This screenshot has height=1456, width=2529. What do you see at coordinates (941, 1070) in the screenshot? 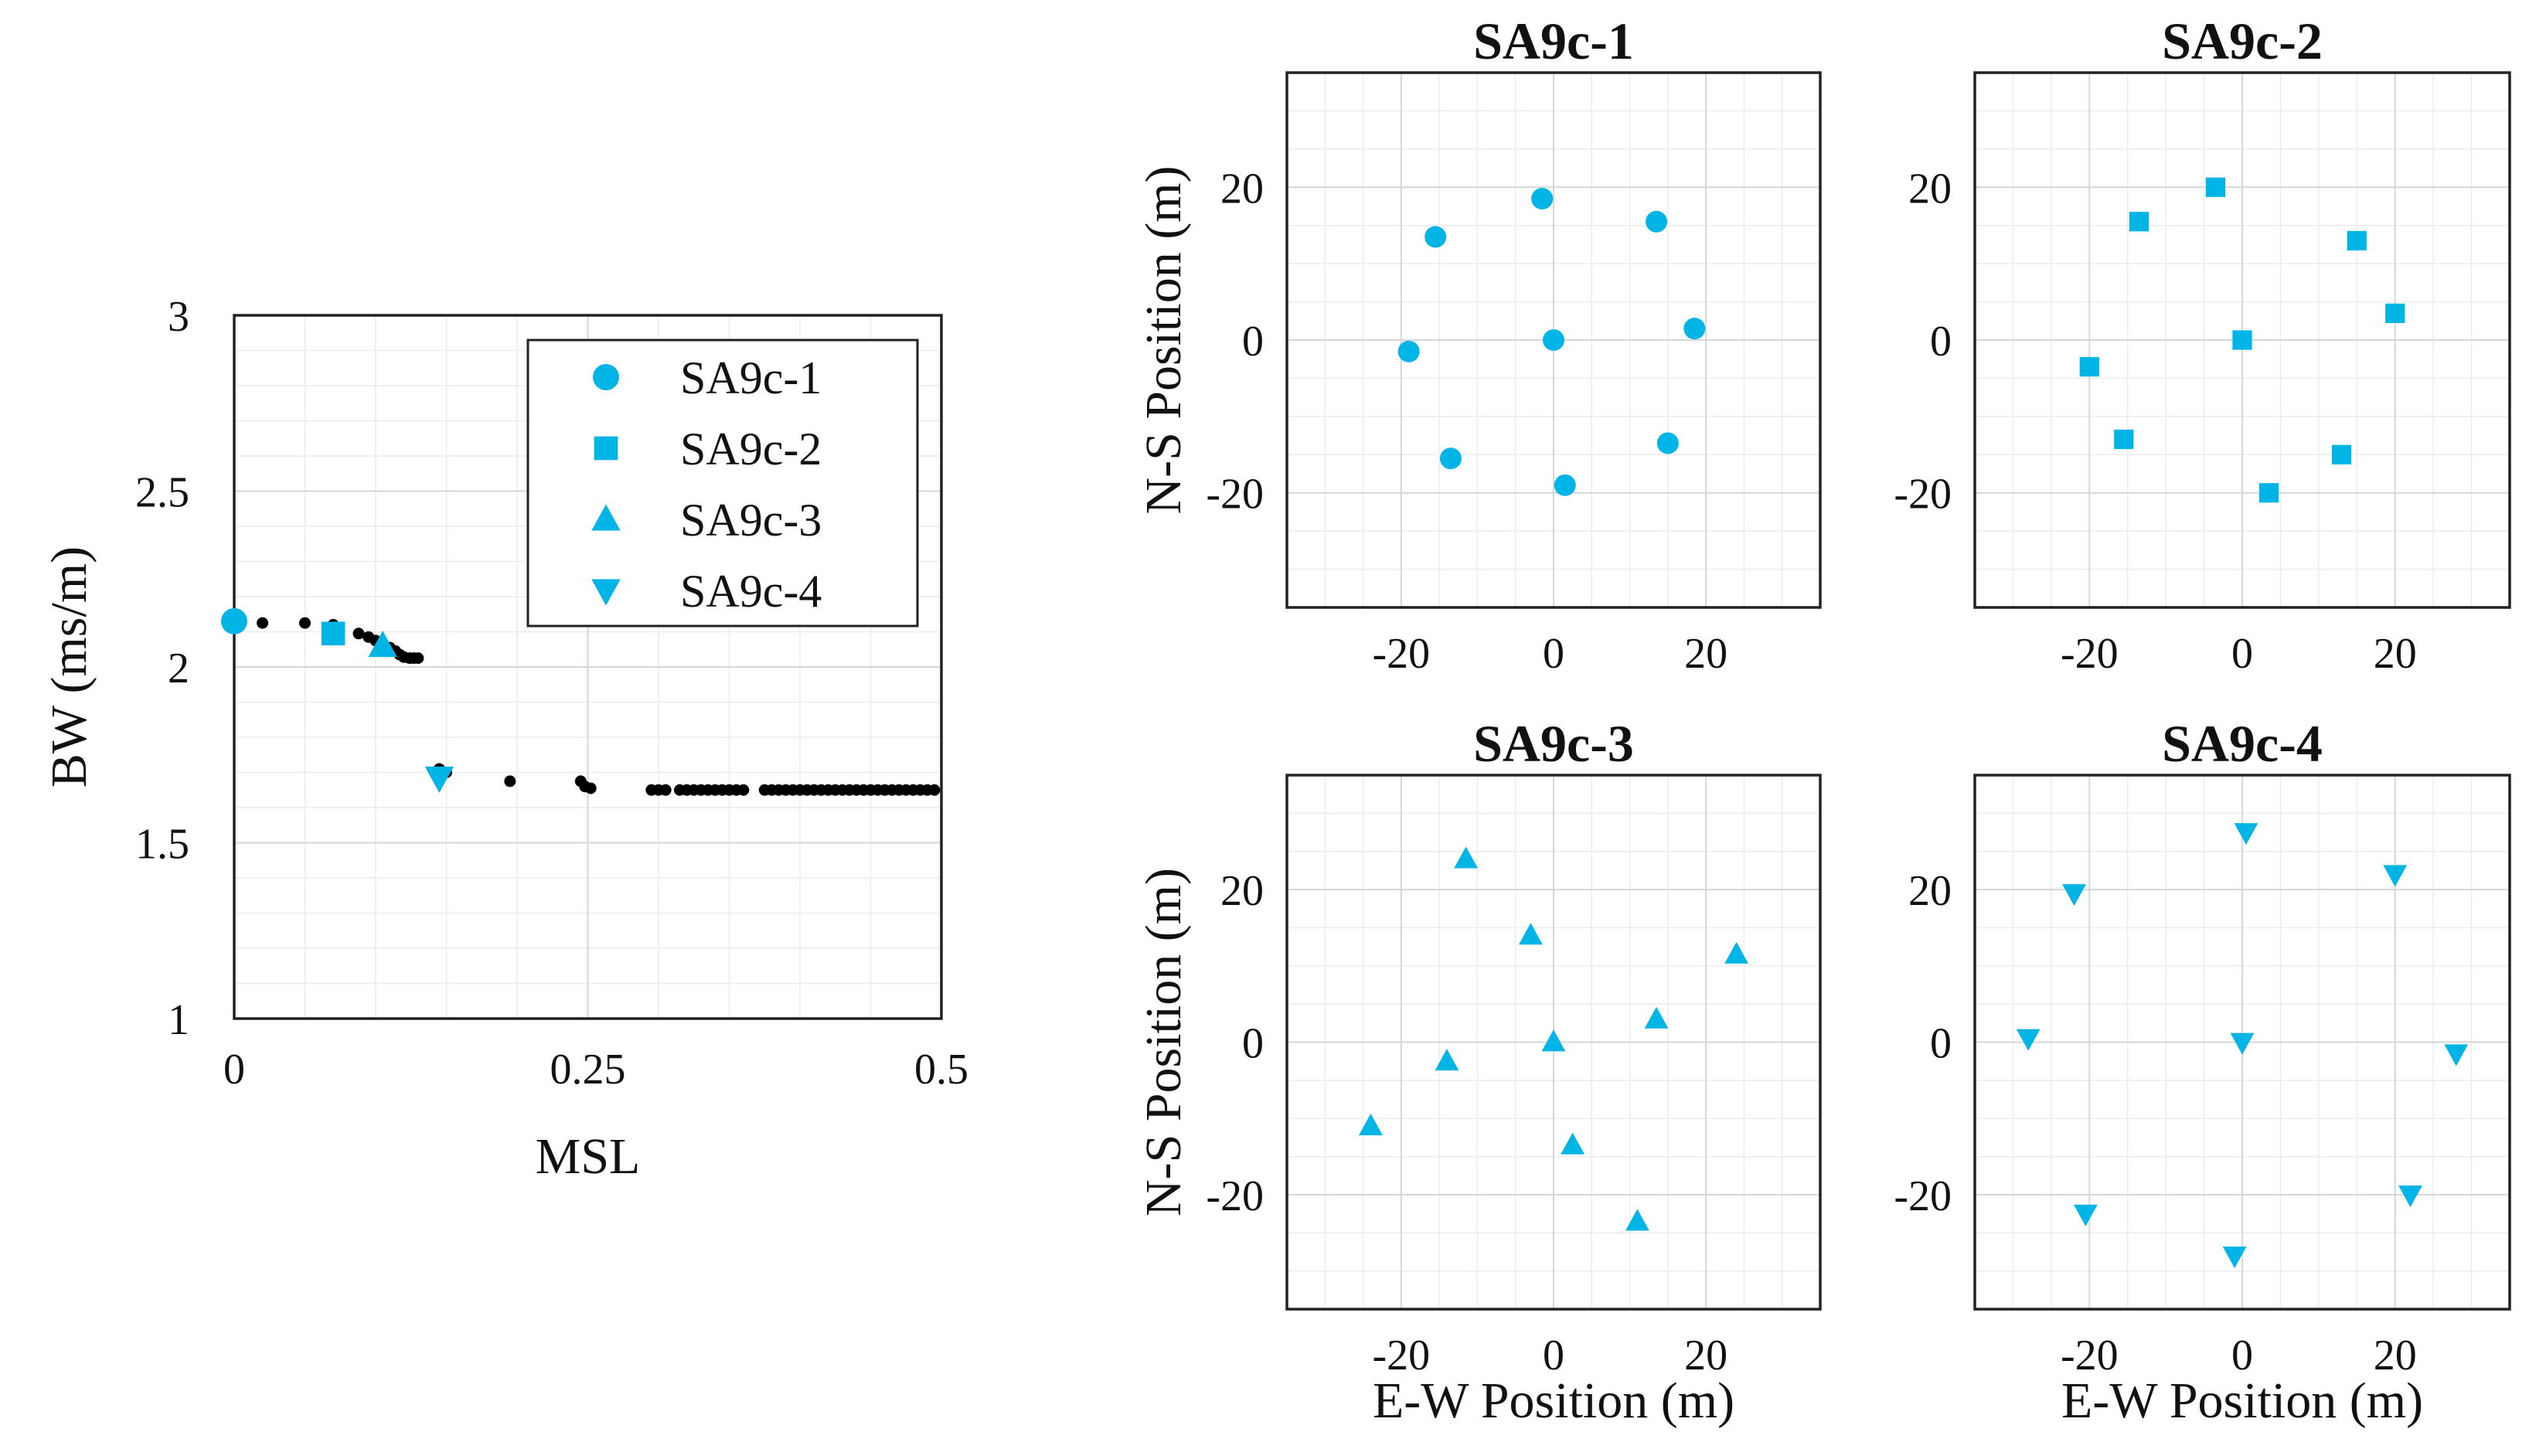
I see `x-tick-label: 0.5` at bounding box center [941, 1070].